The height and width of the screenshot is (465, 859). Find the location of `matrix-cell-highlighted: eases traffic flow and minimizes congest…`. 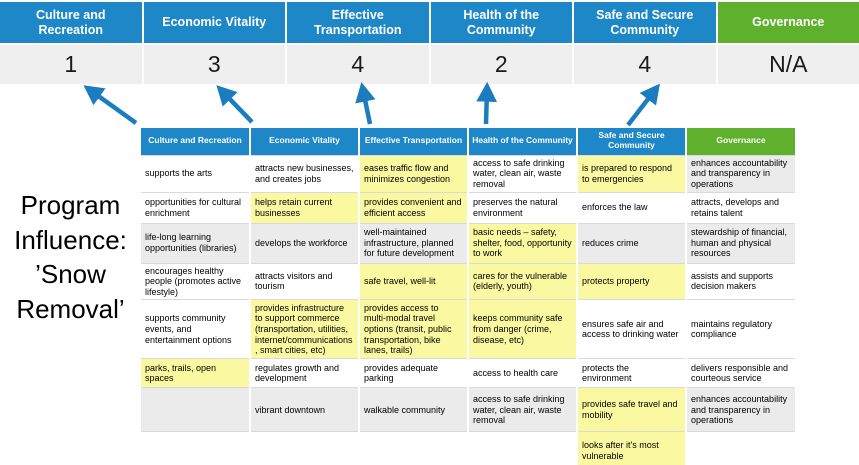

matrix-cell-highlighted: eases traffic flow and minimizes congest… is located at coordinates (413, 173).